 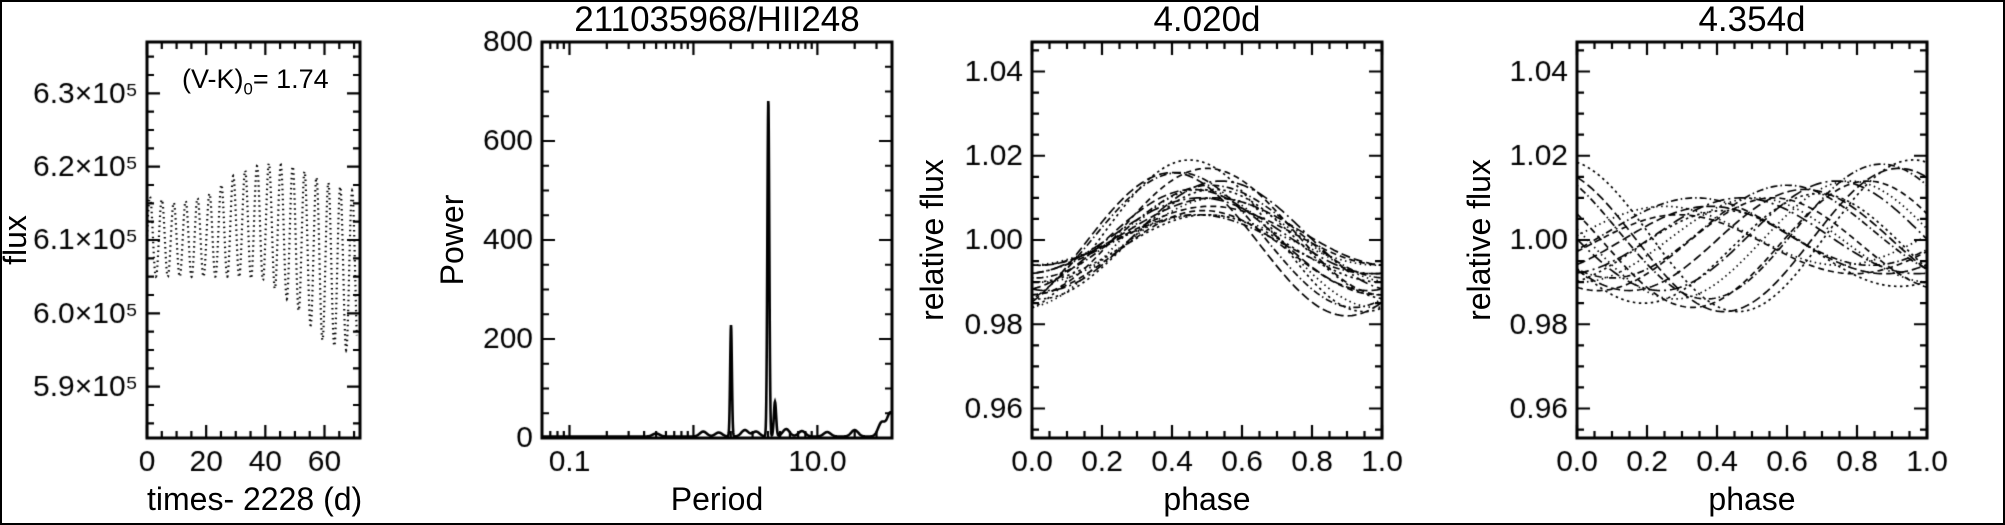 What do you see at coordinates (255, 499) in the screenshot?
I see `times-axis-label: times- 2228 (d)` at bounding box center [255, 499].